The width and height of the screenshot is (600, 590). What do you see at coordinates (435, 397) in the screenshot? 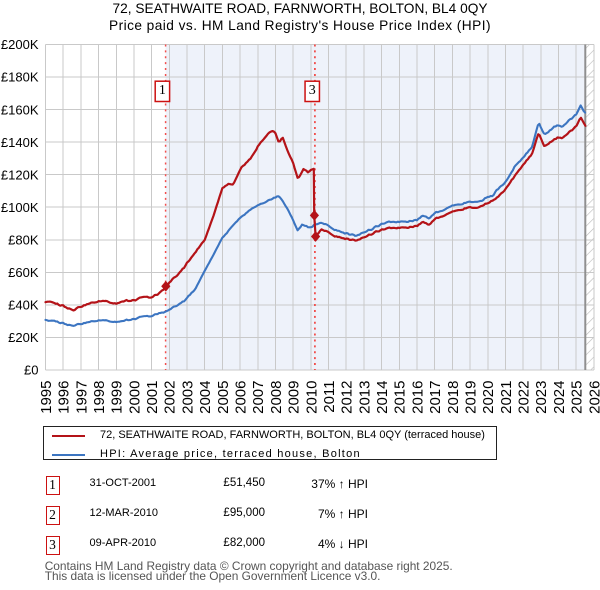
I see `svg-text: 2017` at bounding box center [435, 397].